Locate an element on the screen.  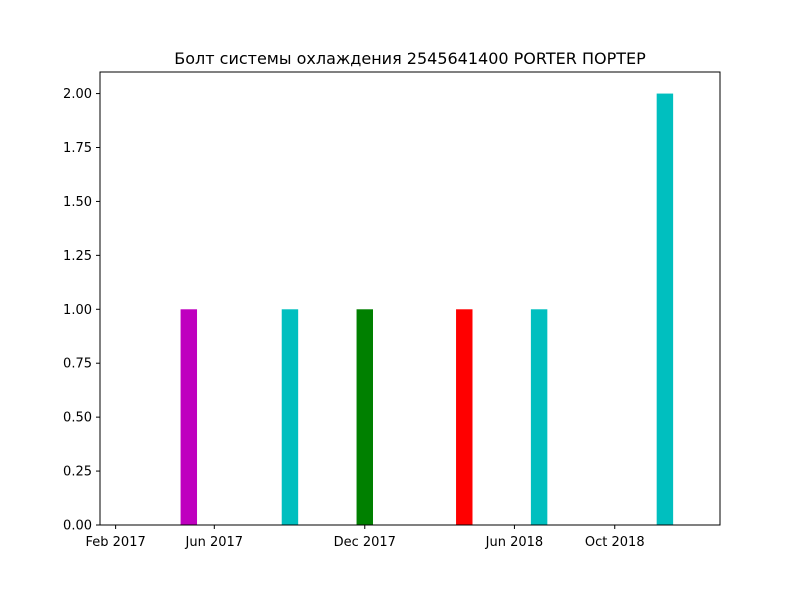
y-tick-label: 1.50 is located at coordinates (77, 202).